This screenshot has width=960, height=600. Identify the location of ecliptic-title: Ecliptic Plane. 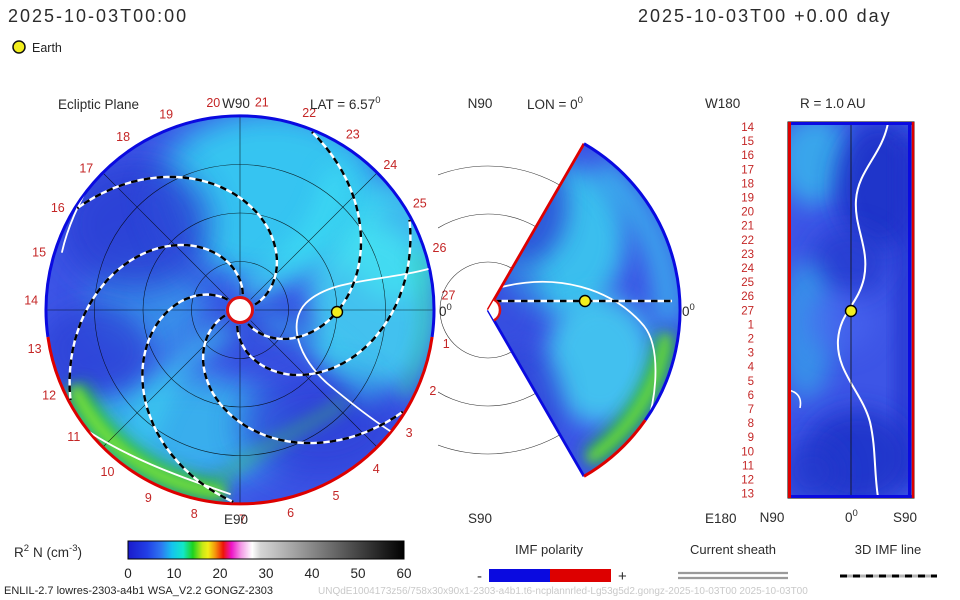
(98, 104).